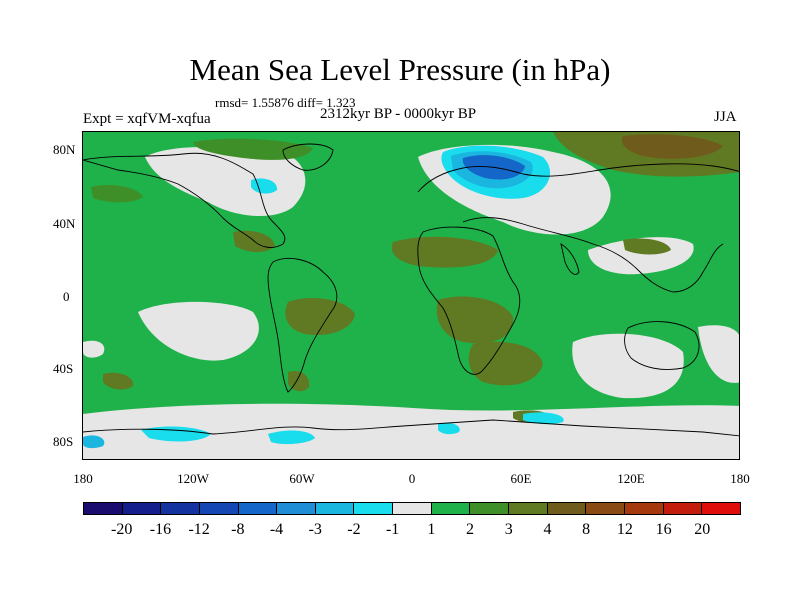  I want to click on high-central-africa, so click(475, 320).